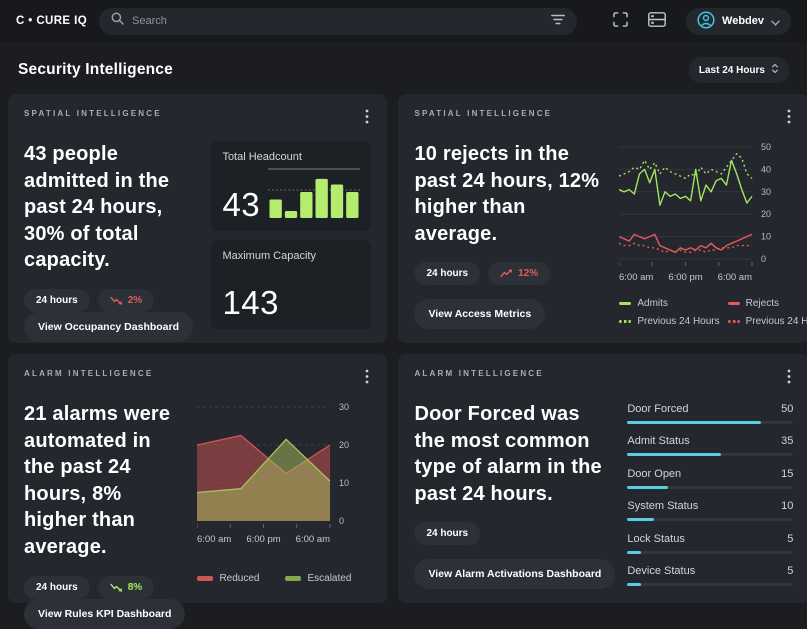  I want to click on legend-label: Admits, so click(652, 303).